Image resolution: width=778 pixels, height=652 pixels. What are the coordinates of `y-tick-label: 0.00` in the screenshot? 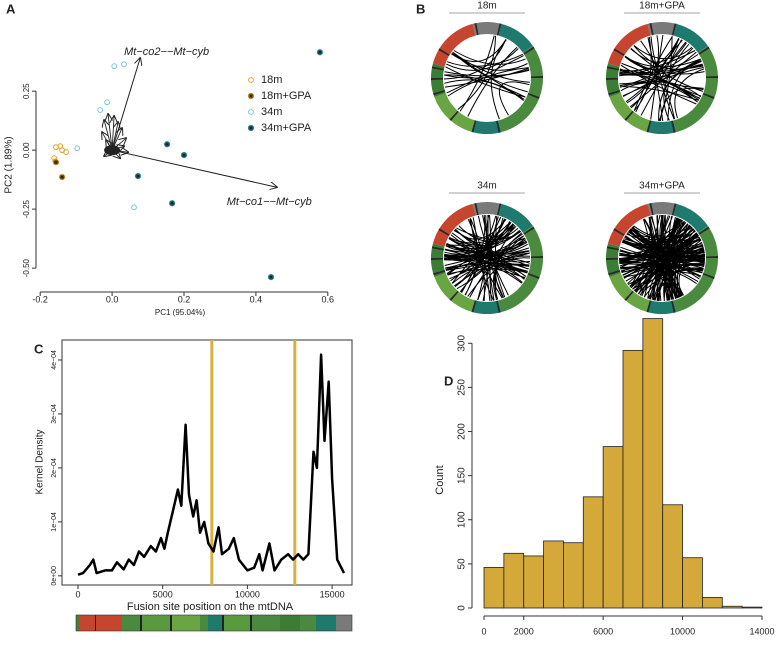 It's located at (26, 150).